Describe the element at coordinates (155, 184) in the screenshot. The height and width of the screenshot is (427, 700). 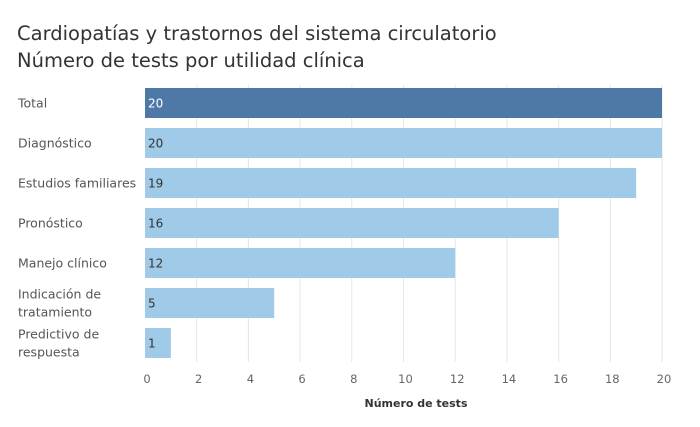
I see `bar-value-label: 19` at that location.